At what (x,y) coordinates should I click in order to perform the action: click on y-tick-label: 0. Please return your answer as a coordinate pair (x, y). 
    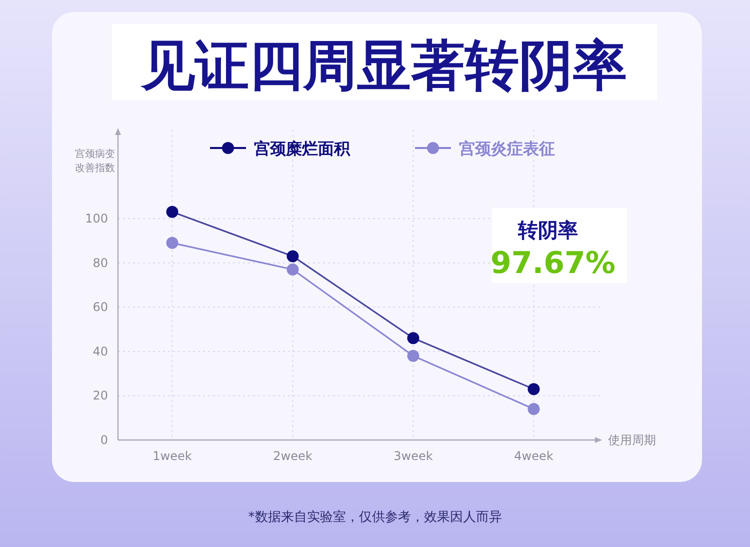
    Looking at the image, I should click on (104, 440).